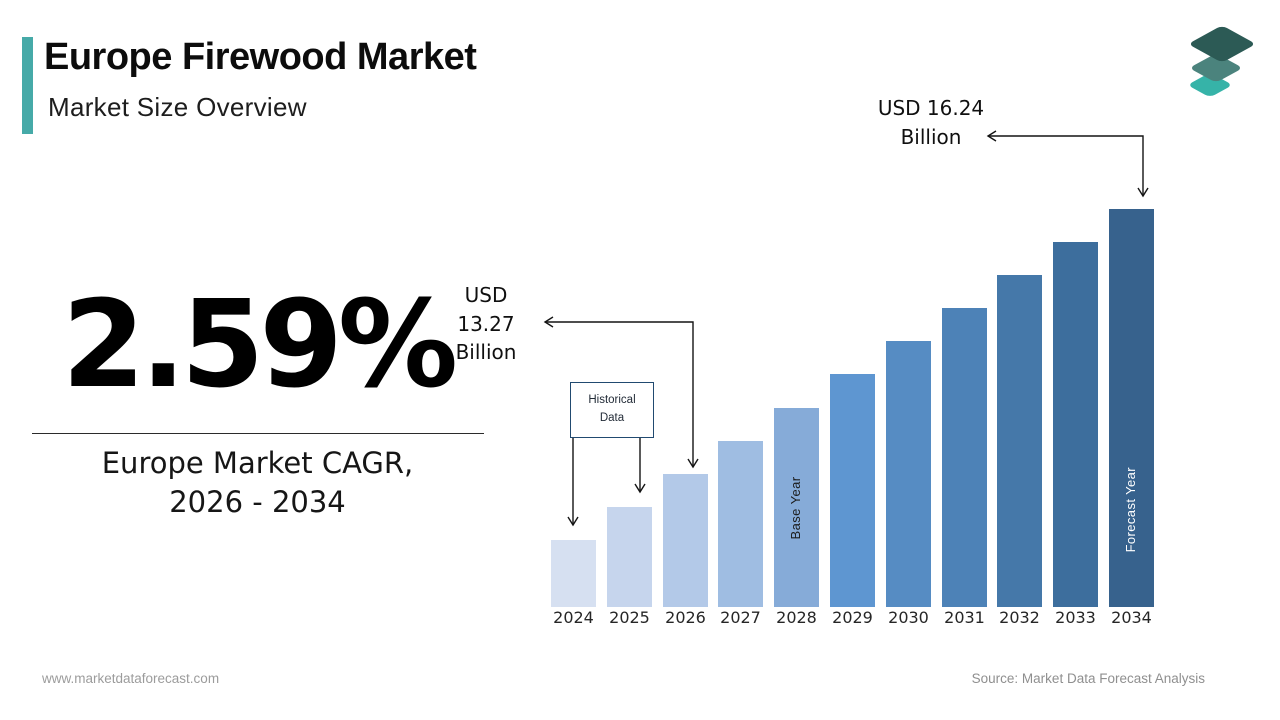  I want to click on bar-2030, so click(908, 474).